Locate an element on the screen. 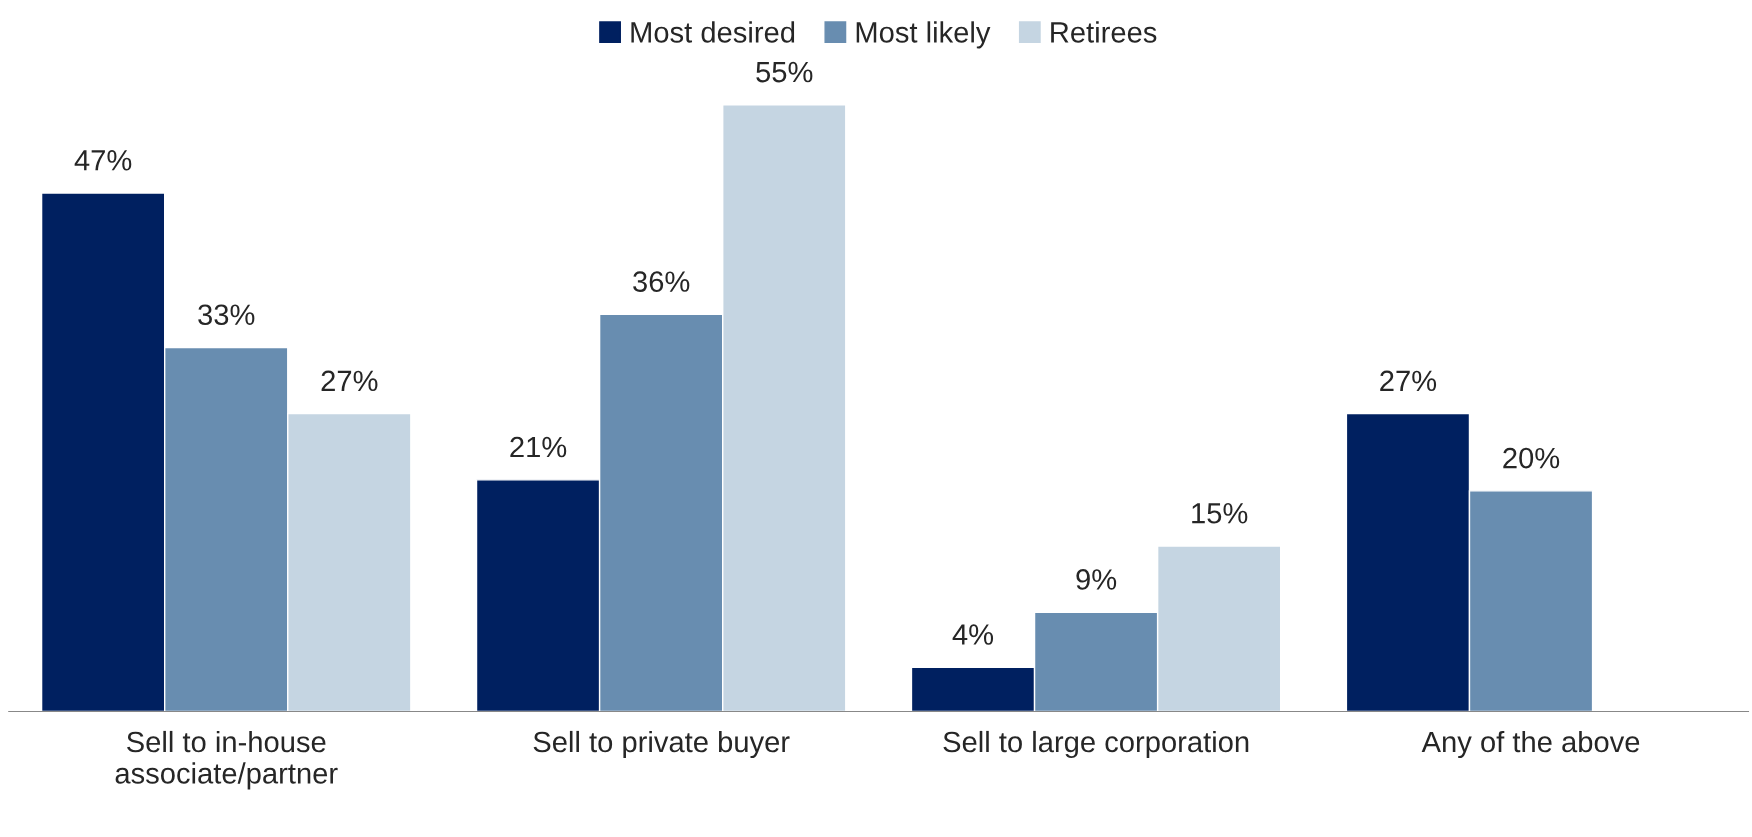 Image resolution: width=1752 pixels, height=837 pixels. data-label: 33% is located at coordinates (226, 315).